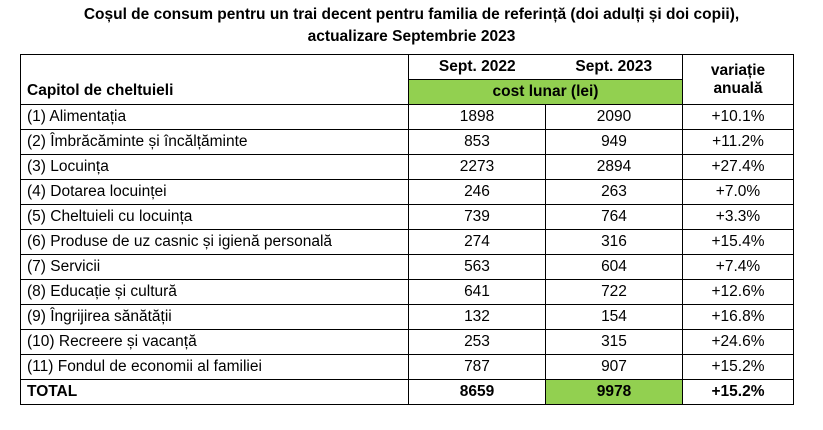  Describe the element at coordinates (477, 67) in the screenshot. I see `header-sept-2022: Sept. 2022` at that location.